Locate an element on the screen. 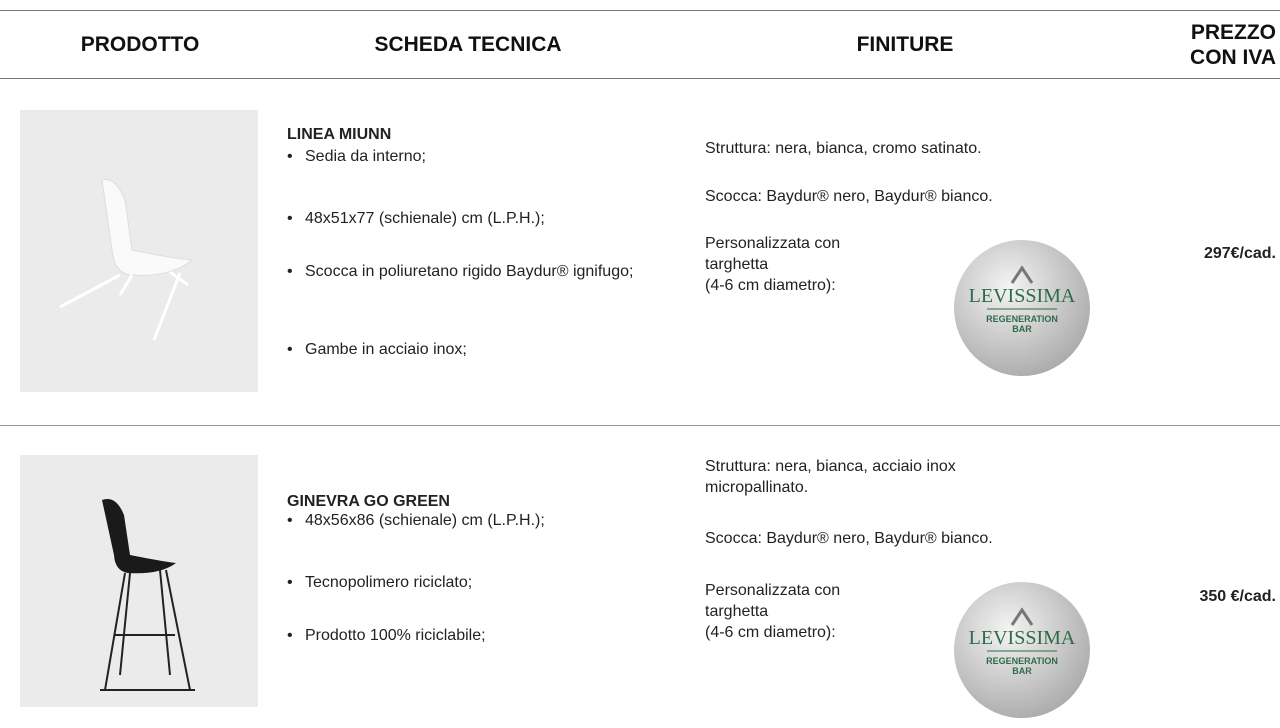  product-title: LINEA MIUNN is located at coordinates (339, 134).